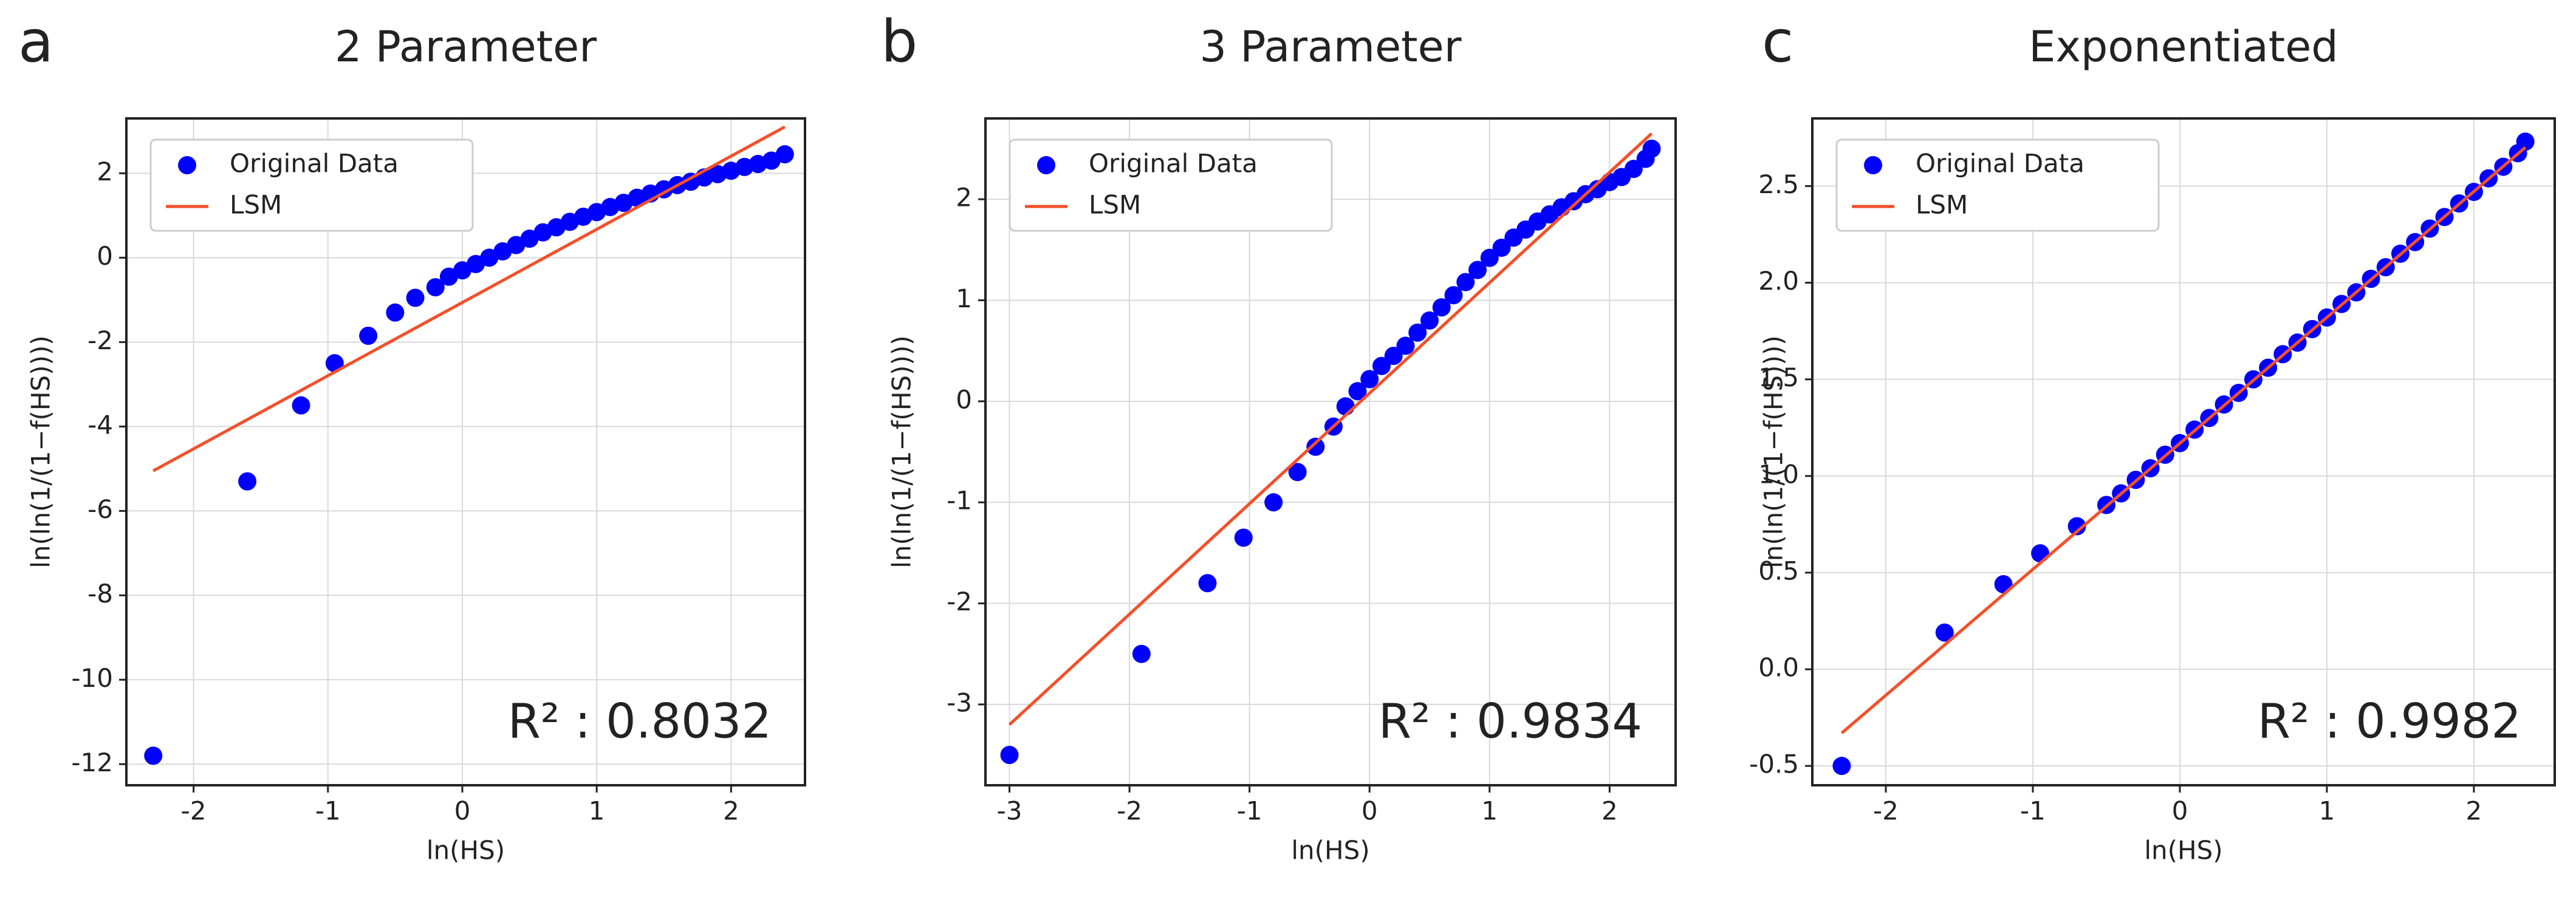 The image size is (2576, 897). Describe the element at coordinates (100, 509) in the screenshot. I see `y-tick-label: -6` at that location.